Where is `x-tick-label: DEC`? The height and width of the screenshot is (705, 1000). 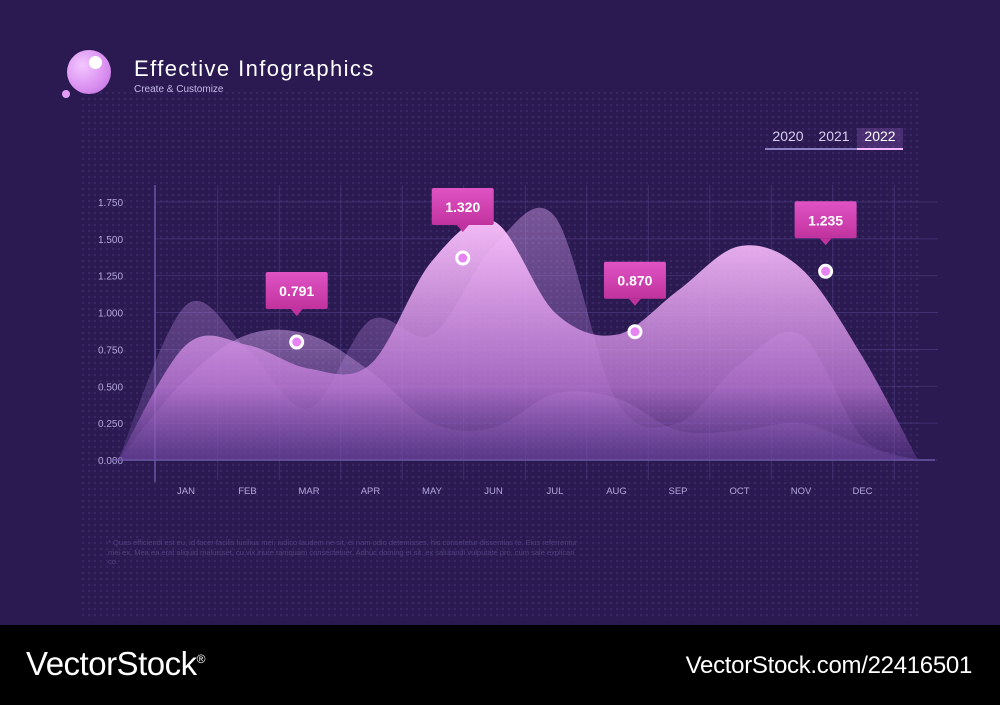
x-tick-label: DEC is located at coordinates (862, 491).